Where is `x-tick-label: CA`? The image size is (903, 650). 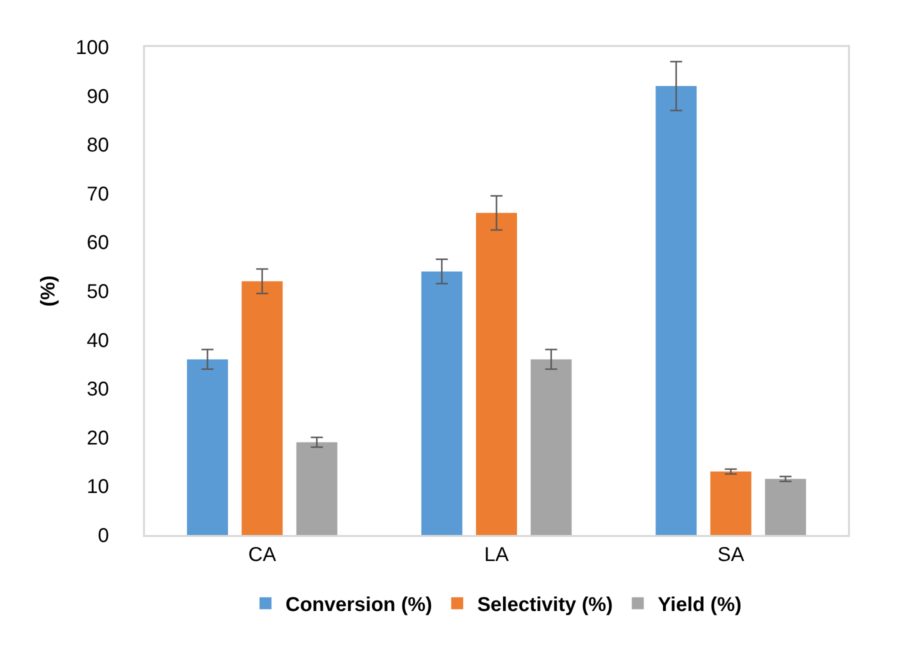
x-tick-label: CA is located at coordinates (262, 555).